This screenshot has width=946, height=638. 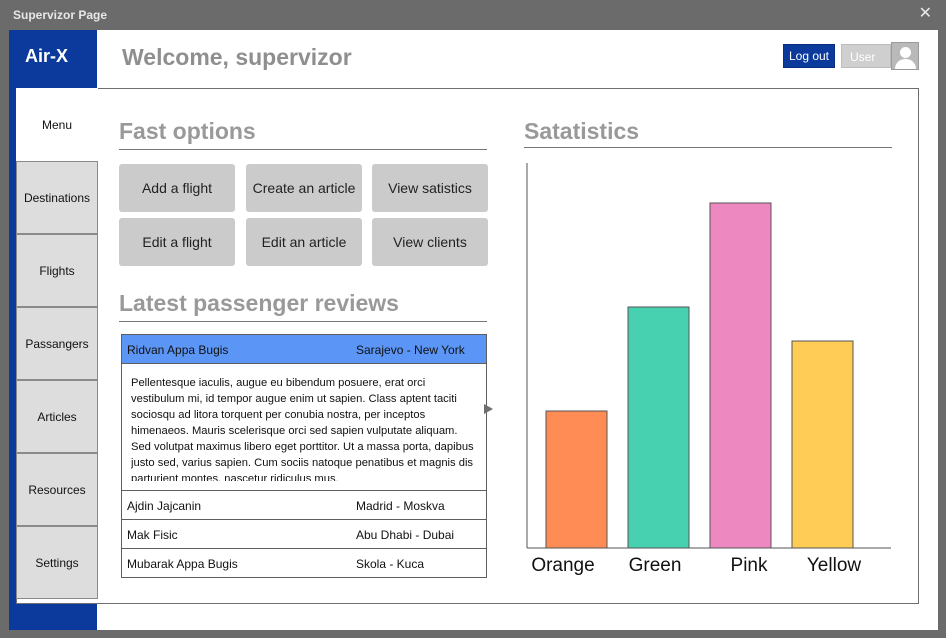 What do you see at coordinates (47, 56) in the screenshot?
I see `brand-logo: Air-X` at bounding box center [47, 56].